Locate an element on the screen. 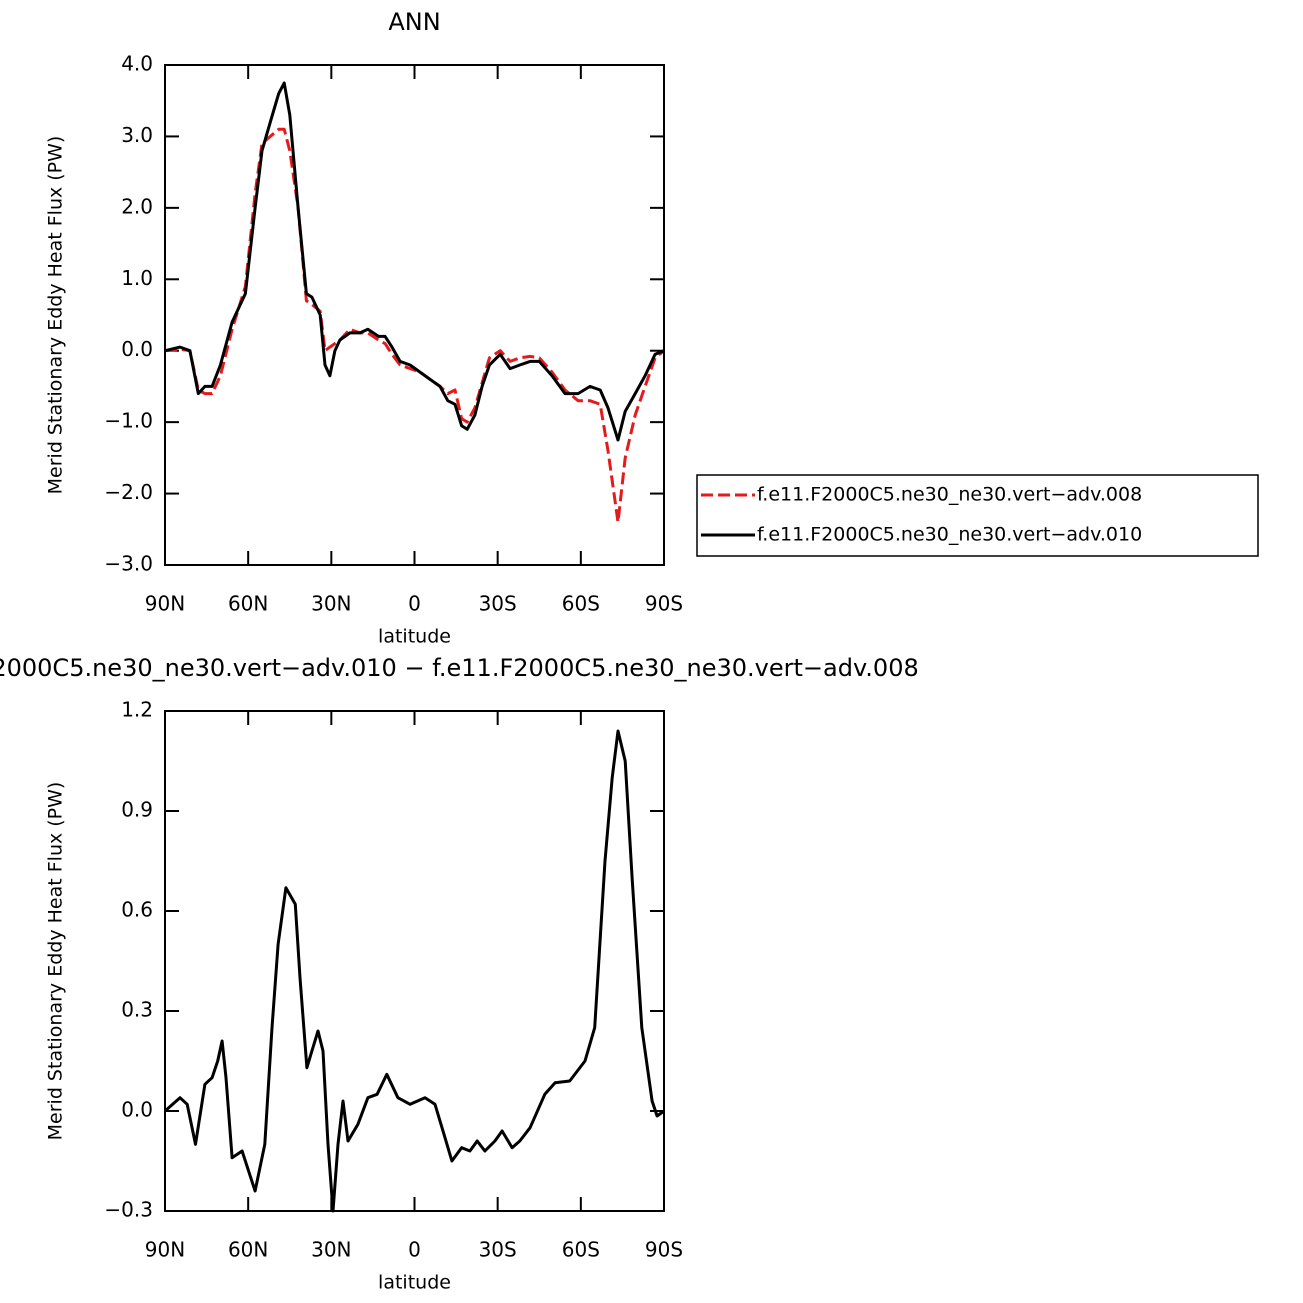  y-tick-label: 1.0 is located at coordinates (137, 278).